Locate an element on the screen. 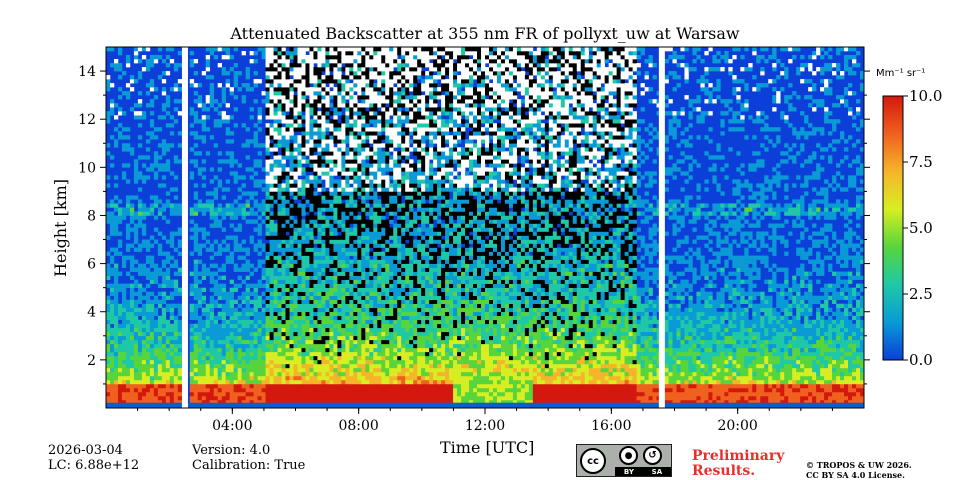 This screenshot has height=480, width=960. footer-date: 2026-03-04 is located at coordinates (85, 450).